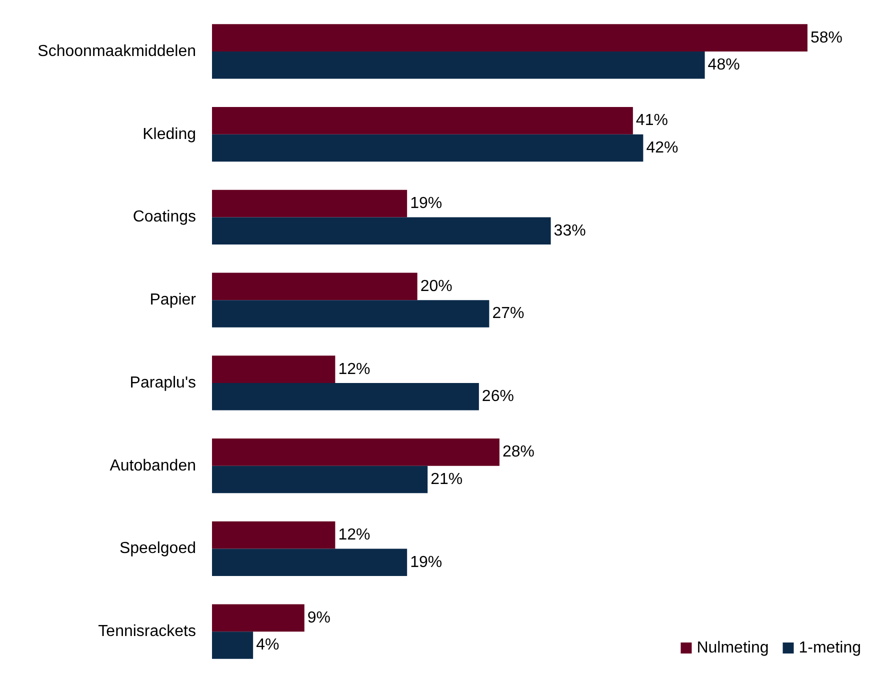 Image resolution: width=878 pixels, height=681 pixels. Describe the element at coordinates (570, 231) in the screenshot. I see `data-label: 33%` at that location.